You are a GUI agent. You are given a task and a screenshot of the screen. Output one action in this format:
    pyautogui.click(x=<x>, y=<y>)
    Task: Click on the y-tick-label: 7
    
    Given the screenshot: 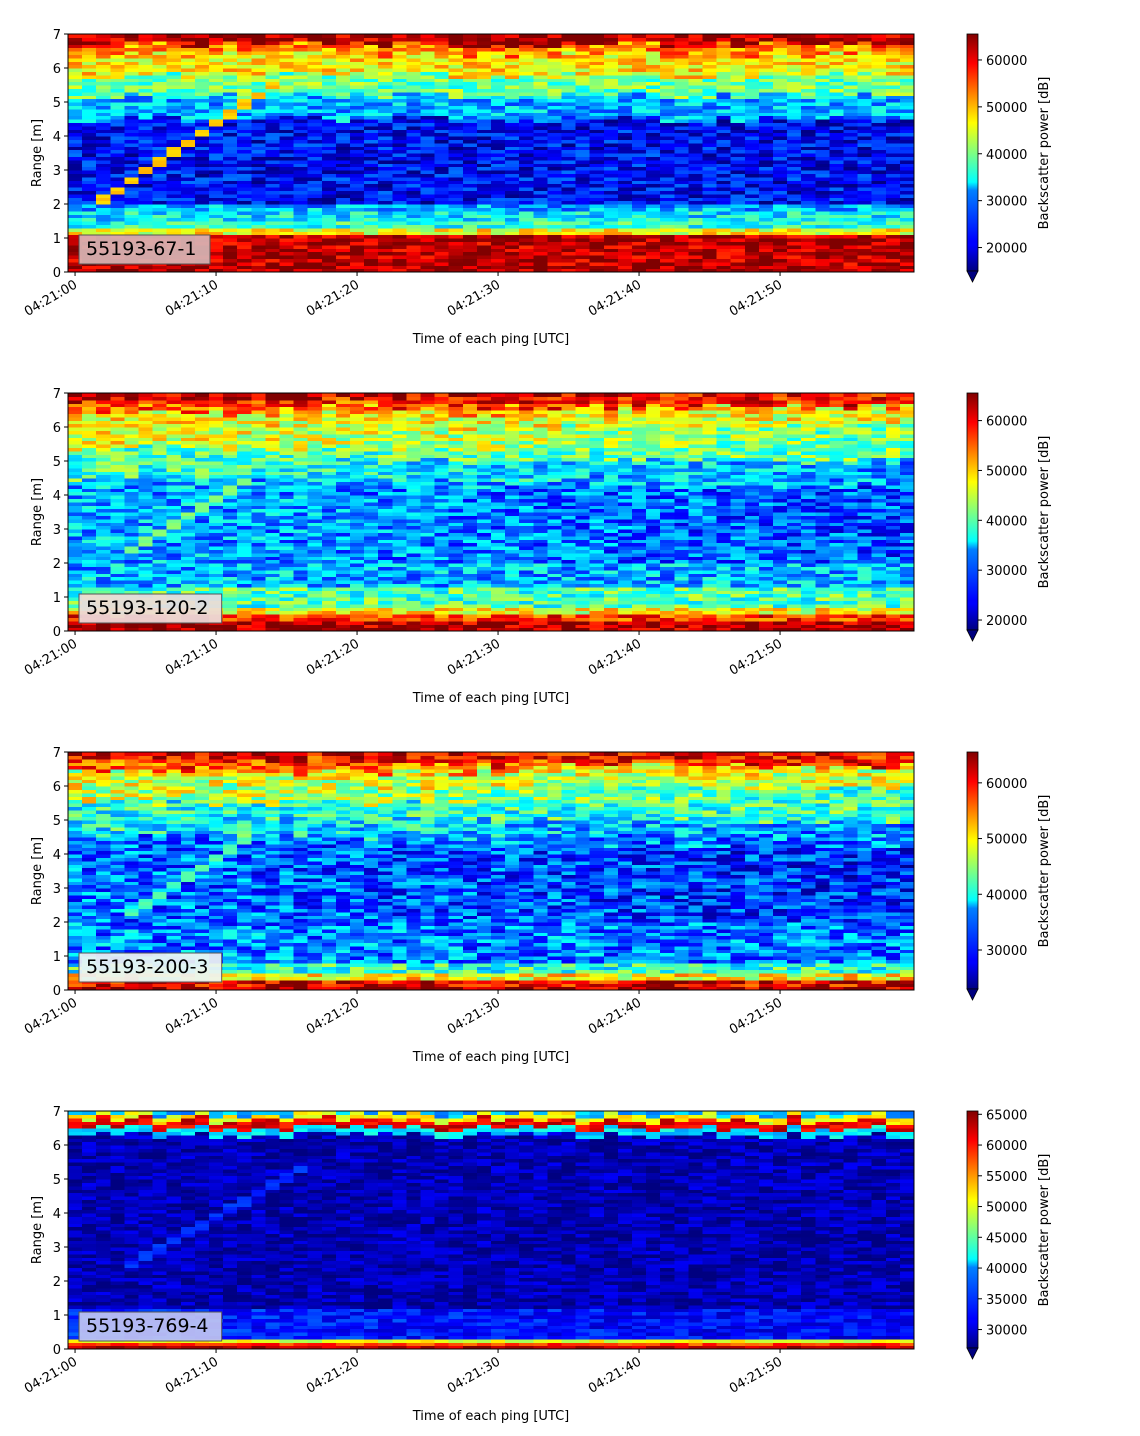 What is the action you would take?
    pyautogui.click(x=57, y=35)
    